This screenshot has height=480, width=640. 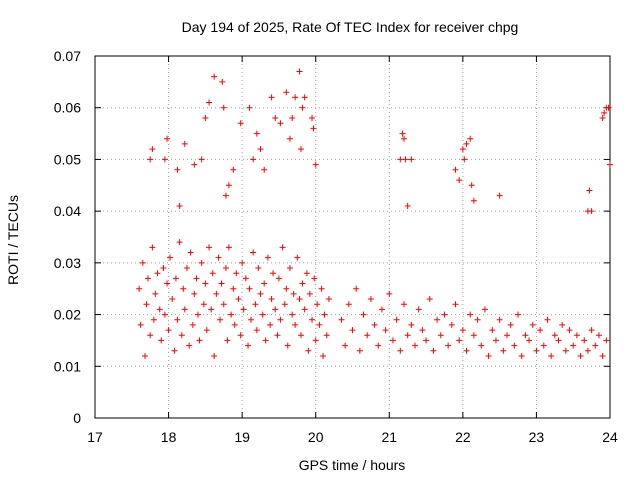 What do you see at coordinates (169, 437) in the screenshot?
I see `x-tick-label: 18` at bounding box center [169, 437].